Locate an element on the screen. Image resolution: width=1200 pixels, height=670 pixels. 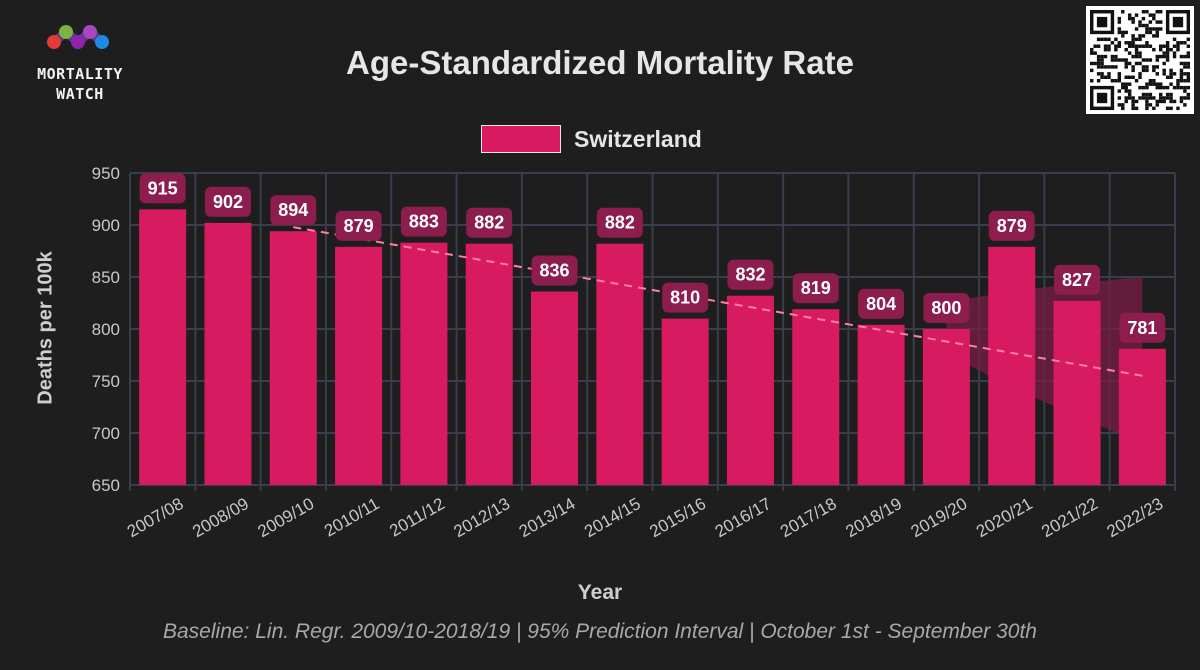
qr-code-icon is located at coordinates (1140, 60).